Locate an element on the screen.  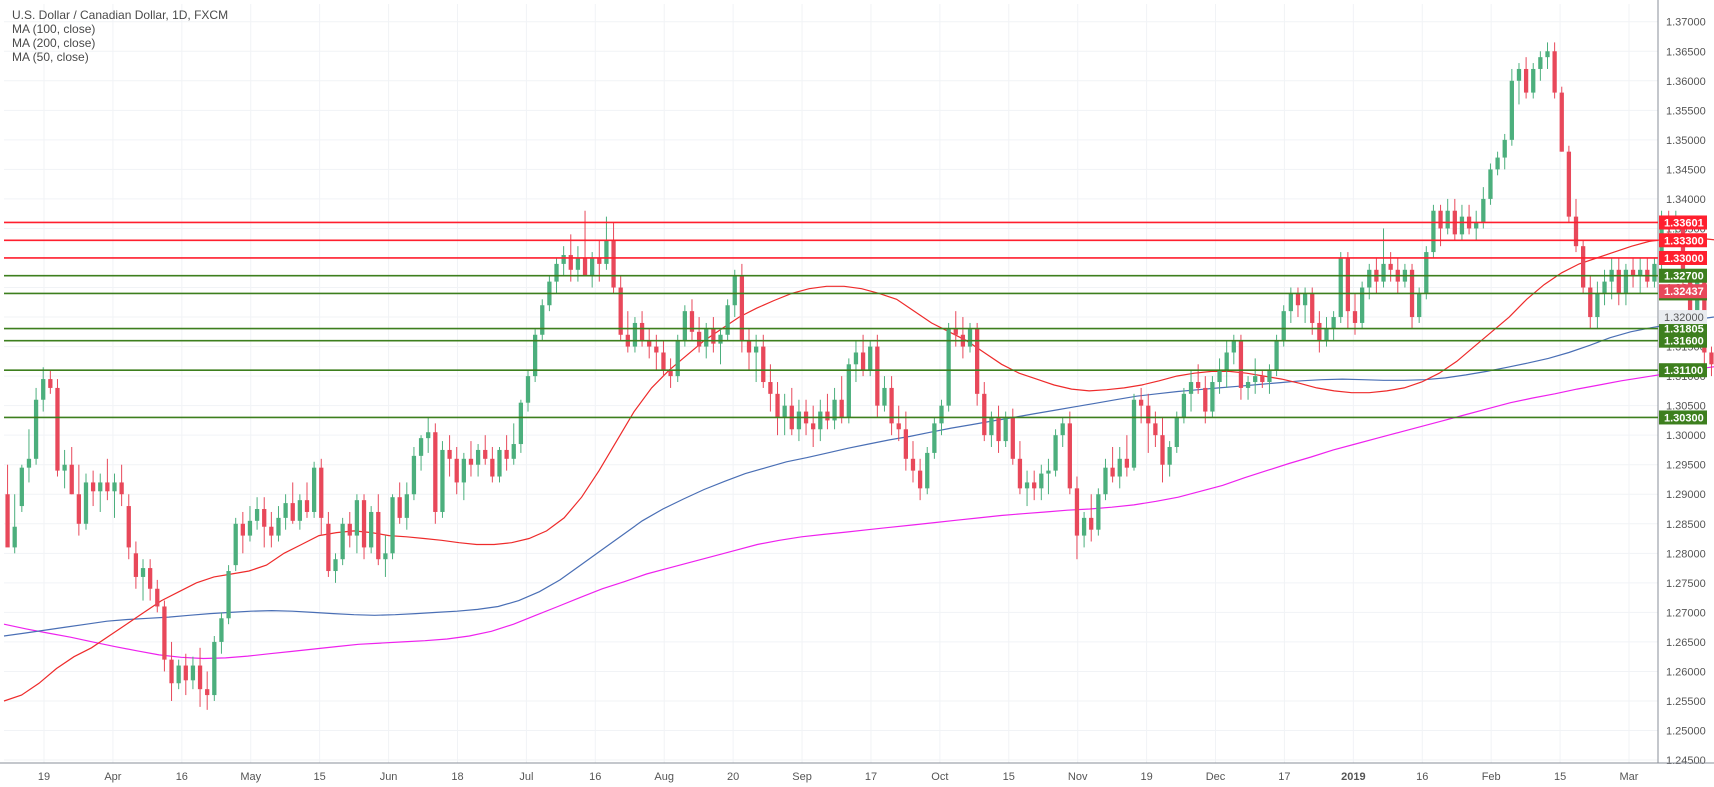
indicator-ma50-label: MA (50, close) is located at coordinates (50, 57).